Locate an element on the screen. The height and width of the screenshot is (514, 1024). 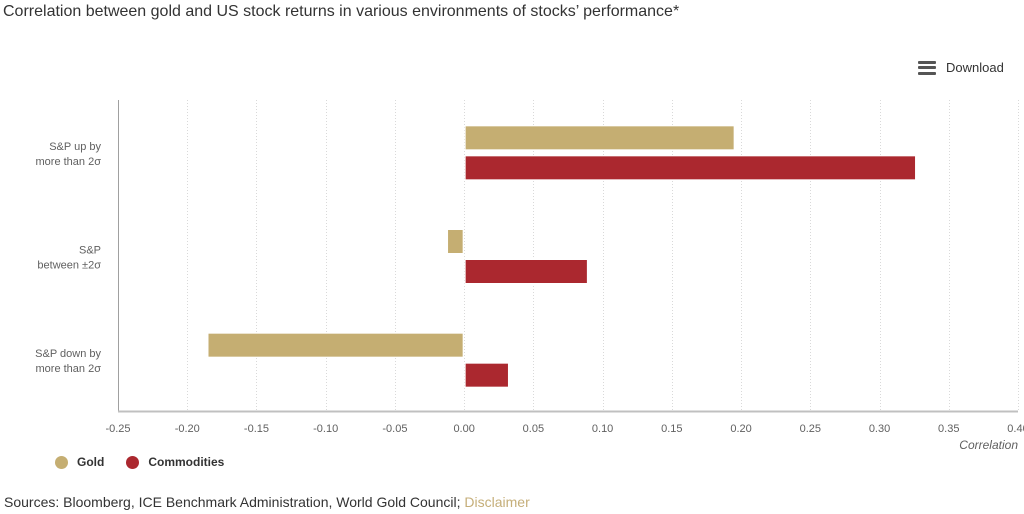
legend: Gold Commodities is located at coordinates (150, 462).